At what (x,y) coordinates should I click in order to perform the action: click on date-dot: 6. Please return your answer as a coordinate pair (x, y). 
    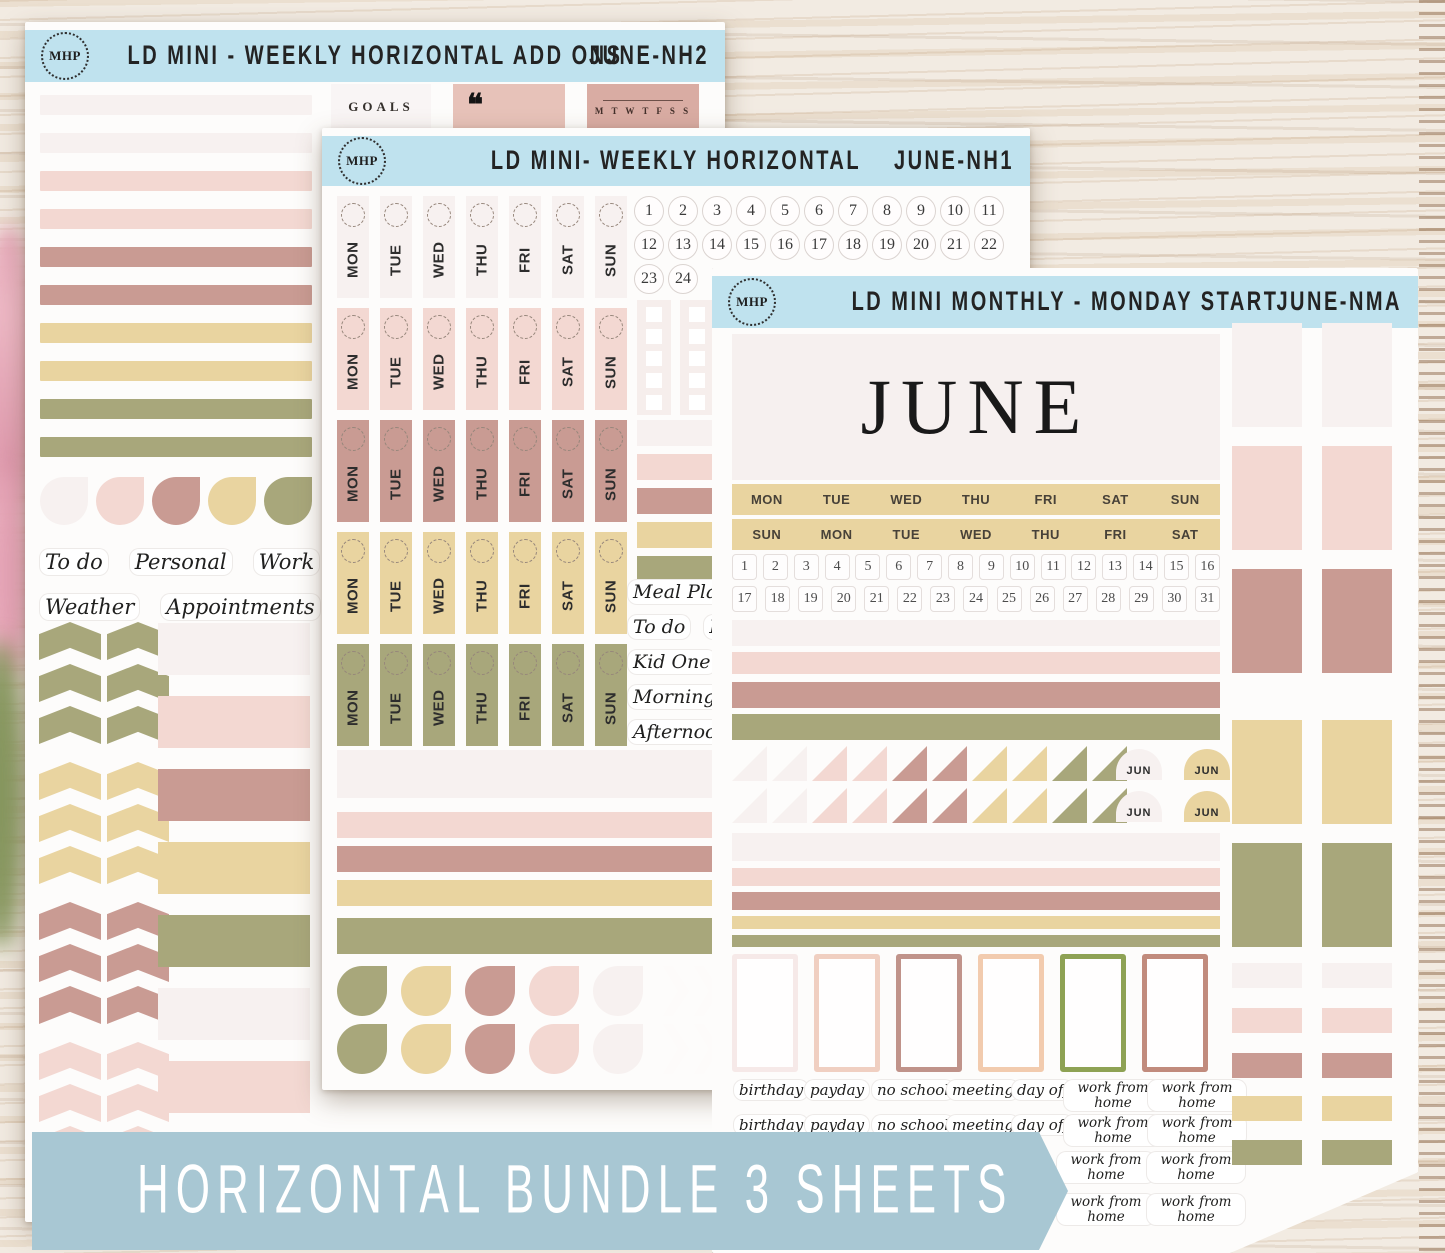
    Looking at the image, I should click on (819, 211).